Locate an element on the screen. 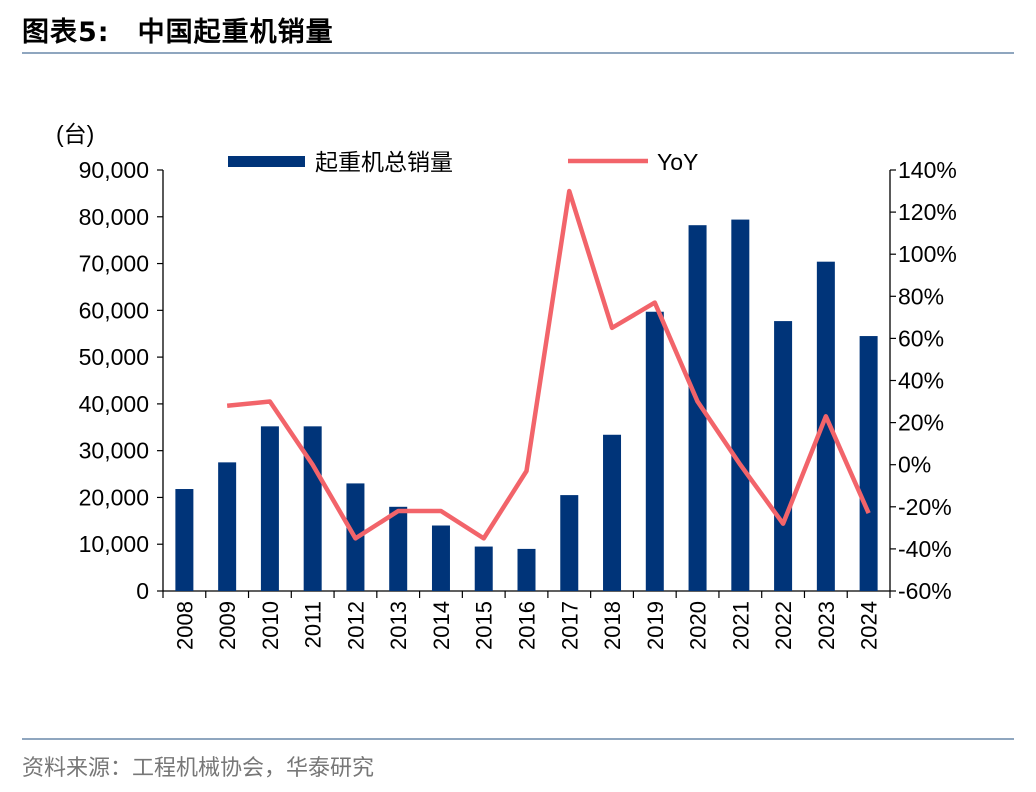  right-tick-label: 100% is located at coordinates (927, 254).